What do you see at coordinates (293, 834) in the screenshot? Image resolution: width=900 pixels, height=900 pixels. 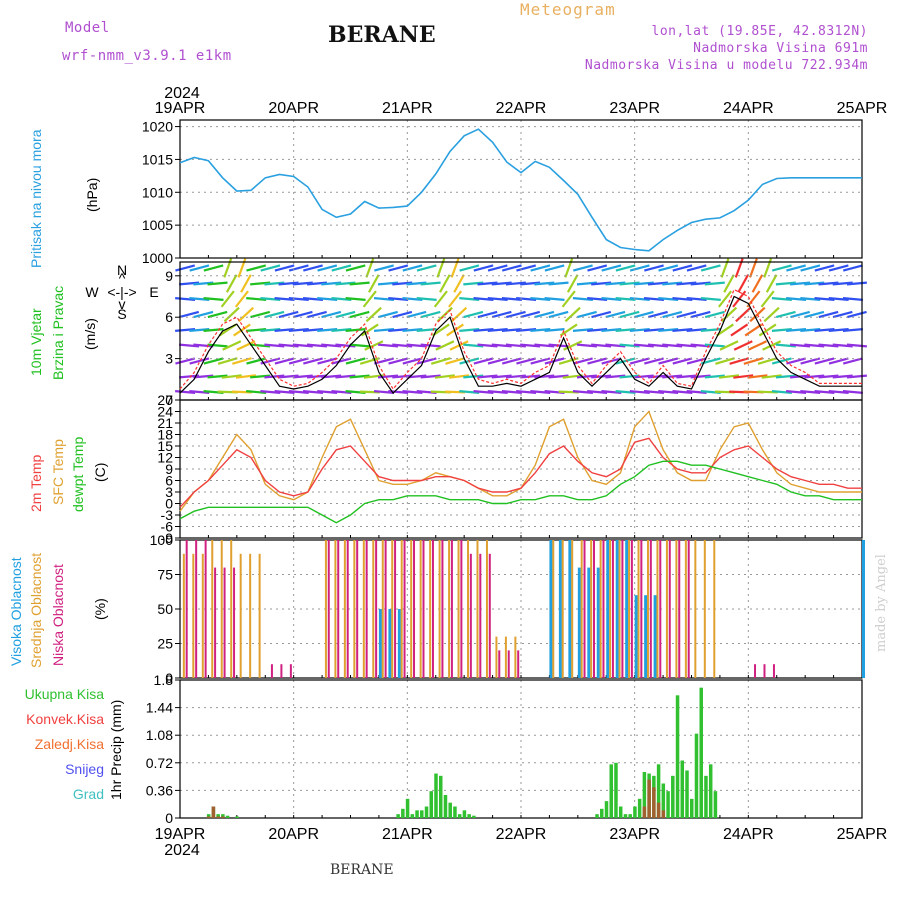 I see `bottom-day-label: 20APR` at bounding box center [293, 834].